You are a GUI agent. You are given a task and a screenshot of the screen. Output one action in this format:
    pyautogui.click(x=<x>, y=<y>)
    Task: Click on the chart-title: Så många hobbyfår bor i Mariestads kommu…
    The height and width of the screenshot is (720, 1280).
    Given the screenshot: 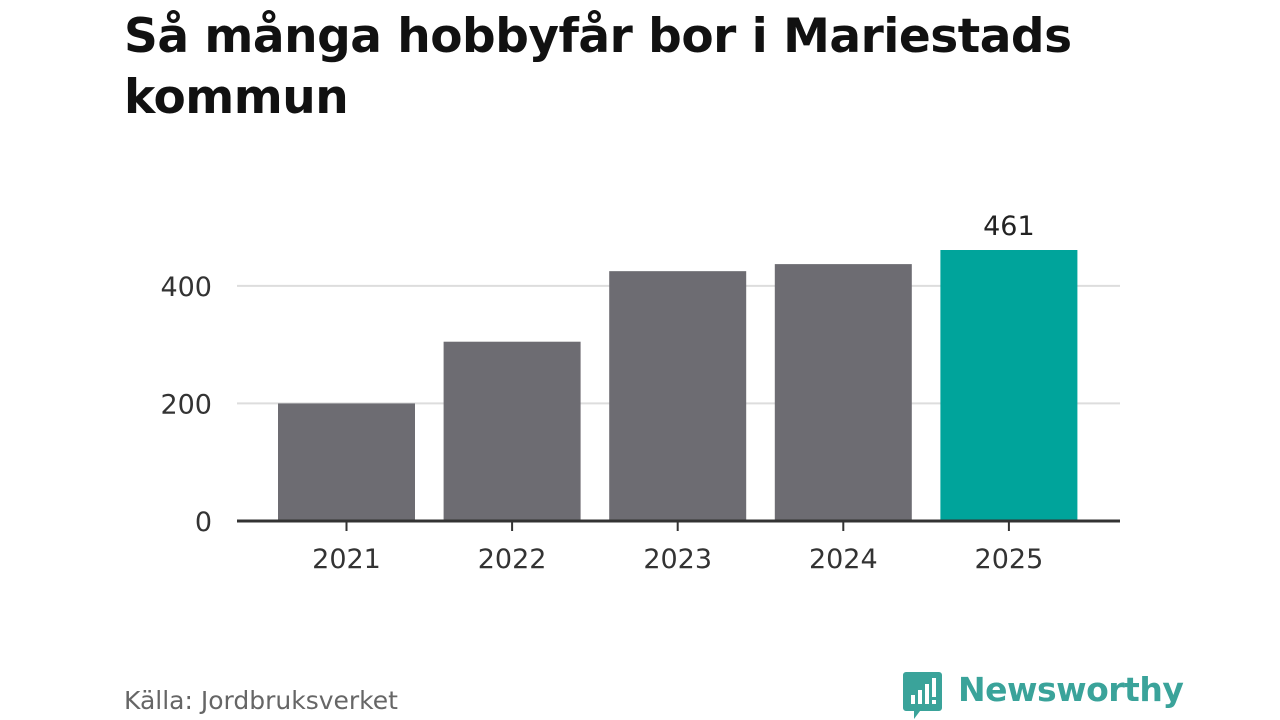 What is the action you would take?
    pyautogui.click(x=598, y=67)
    